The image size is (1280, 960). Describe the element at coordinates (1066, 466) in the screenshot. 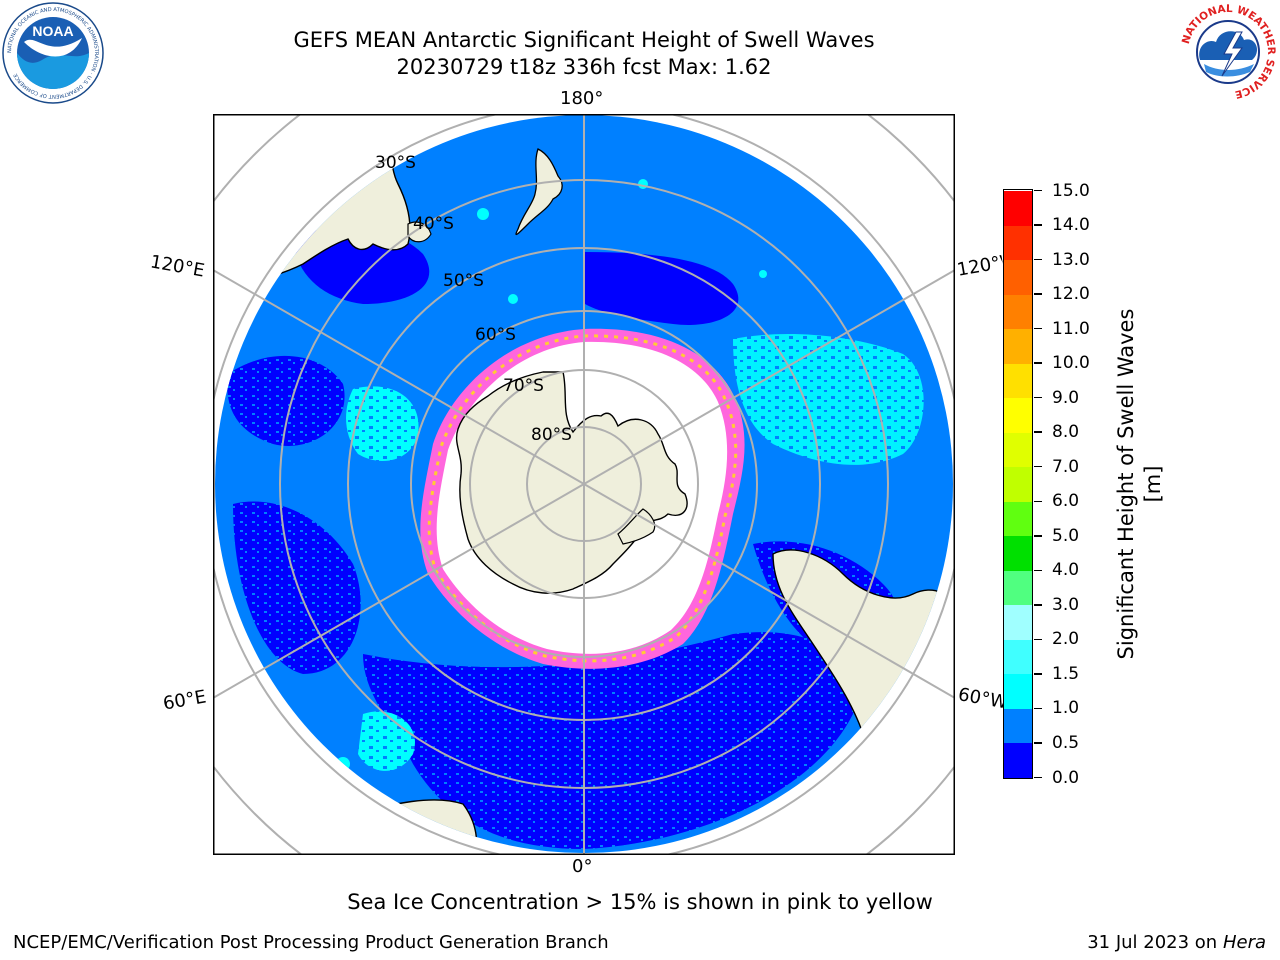

I see `colorbar-tick-label: 7.0` at that location.